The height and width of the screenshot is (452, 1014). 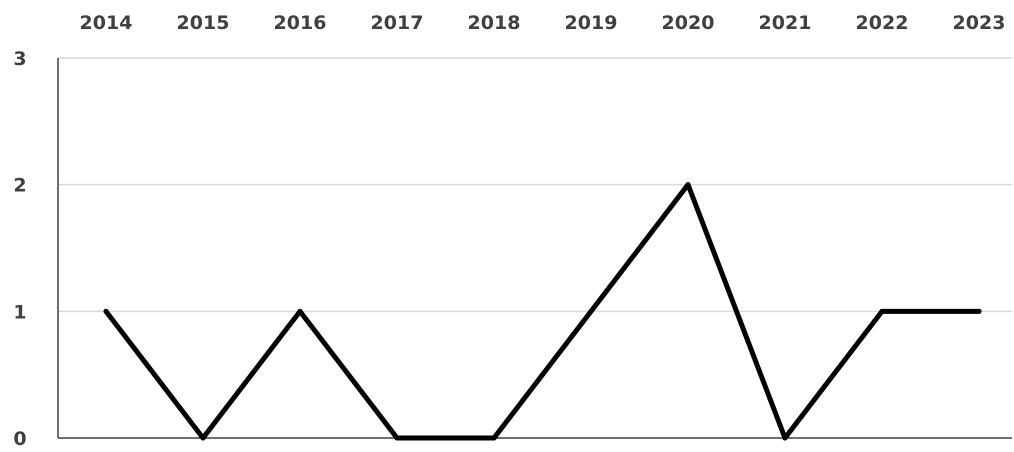 I want to click on y-tick-label: 0, so click(x=19, y=438).